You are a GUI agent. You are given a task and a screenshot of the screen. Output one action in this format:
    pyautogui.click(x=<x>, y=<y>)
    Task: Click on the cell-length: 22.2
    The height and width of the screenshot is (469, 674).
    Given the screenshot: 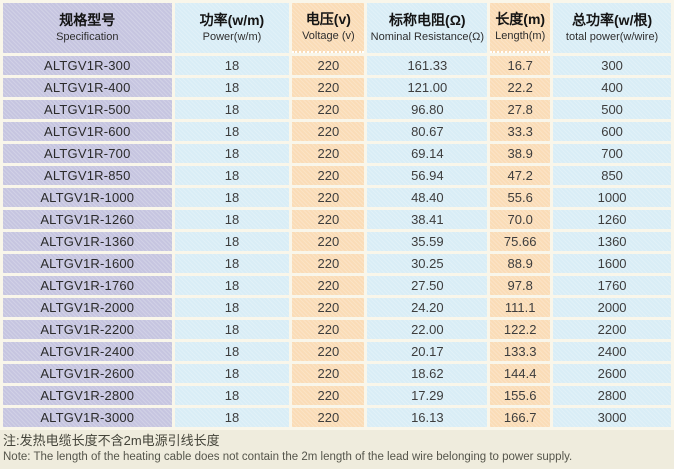 What is the action you would take?
    pyautogui.click(x=520, y=87)
    